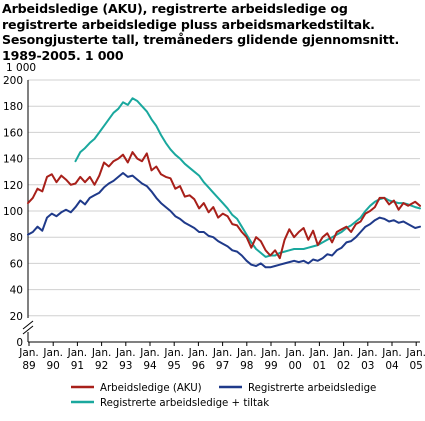  Describe the element at coordinates (53, 366) in the screenshot. I see `x-tick-label-year: 90` at that location.